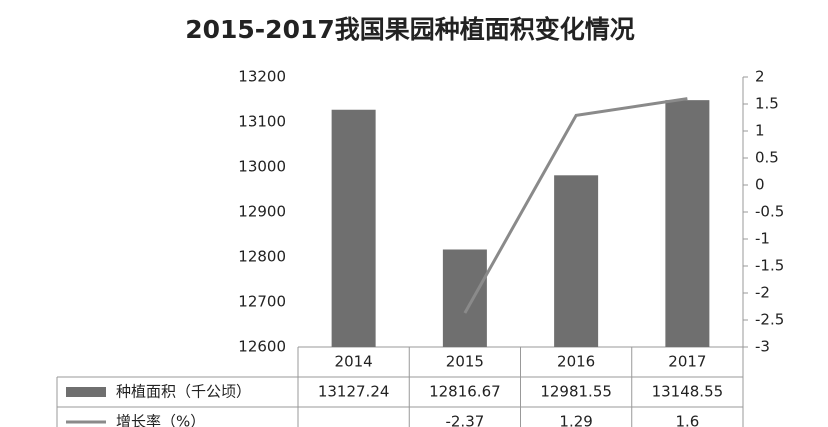  Describe the element at coordinates (86, 392) in the screenshot. I see `legend-swatch` at that location.